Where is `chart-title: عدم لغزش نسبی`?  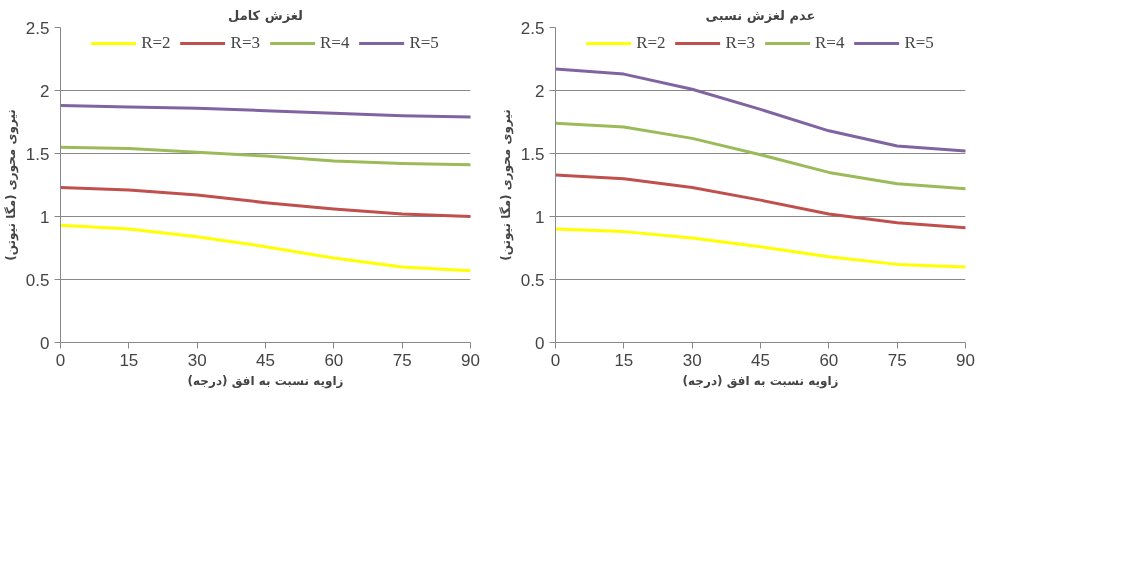
chart-title: عدم لغزش نسبی is located at coordinates (760, 15).